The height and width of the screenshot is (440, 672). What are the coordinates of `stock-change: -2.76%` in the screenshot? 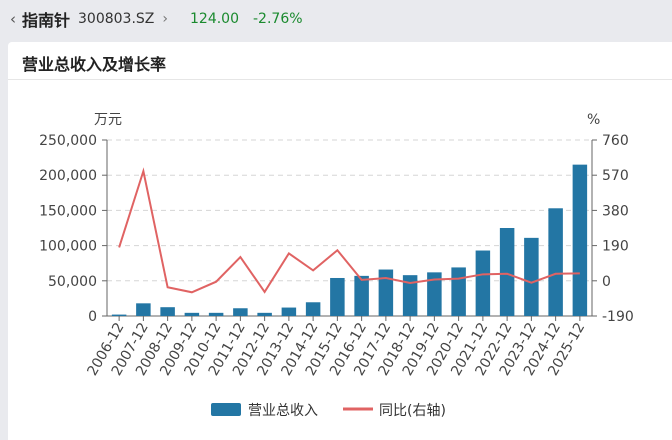 It's located at (278, 19).